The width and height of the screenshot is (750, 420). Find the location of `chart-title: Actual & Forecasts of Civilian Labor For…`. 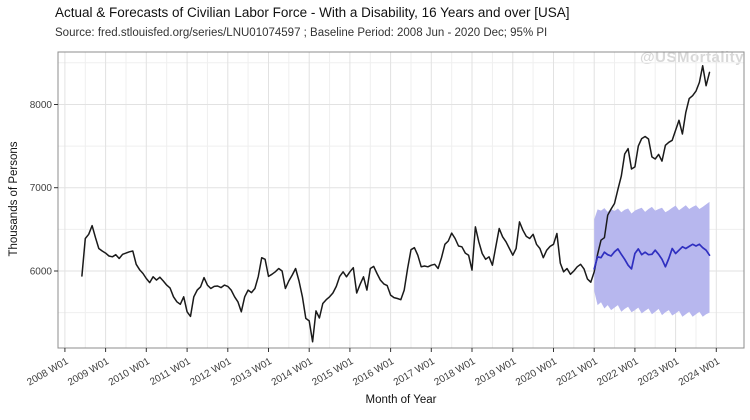

chart-title: Actual & Forecasts of Civilian Labor For… is located at coordinates (312, 12).